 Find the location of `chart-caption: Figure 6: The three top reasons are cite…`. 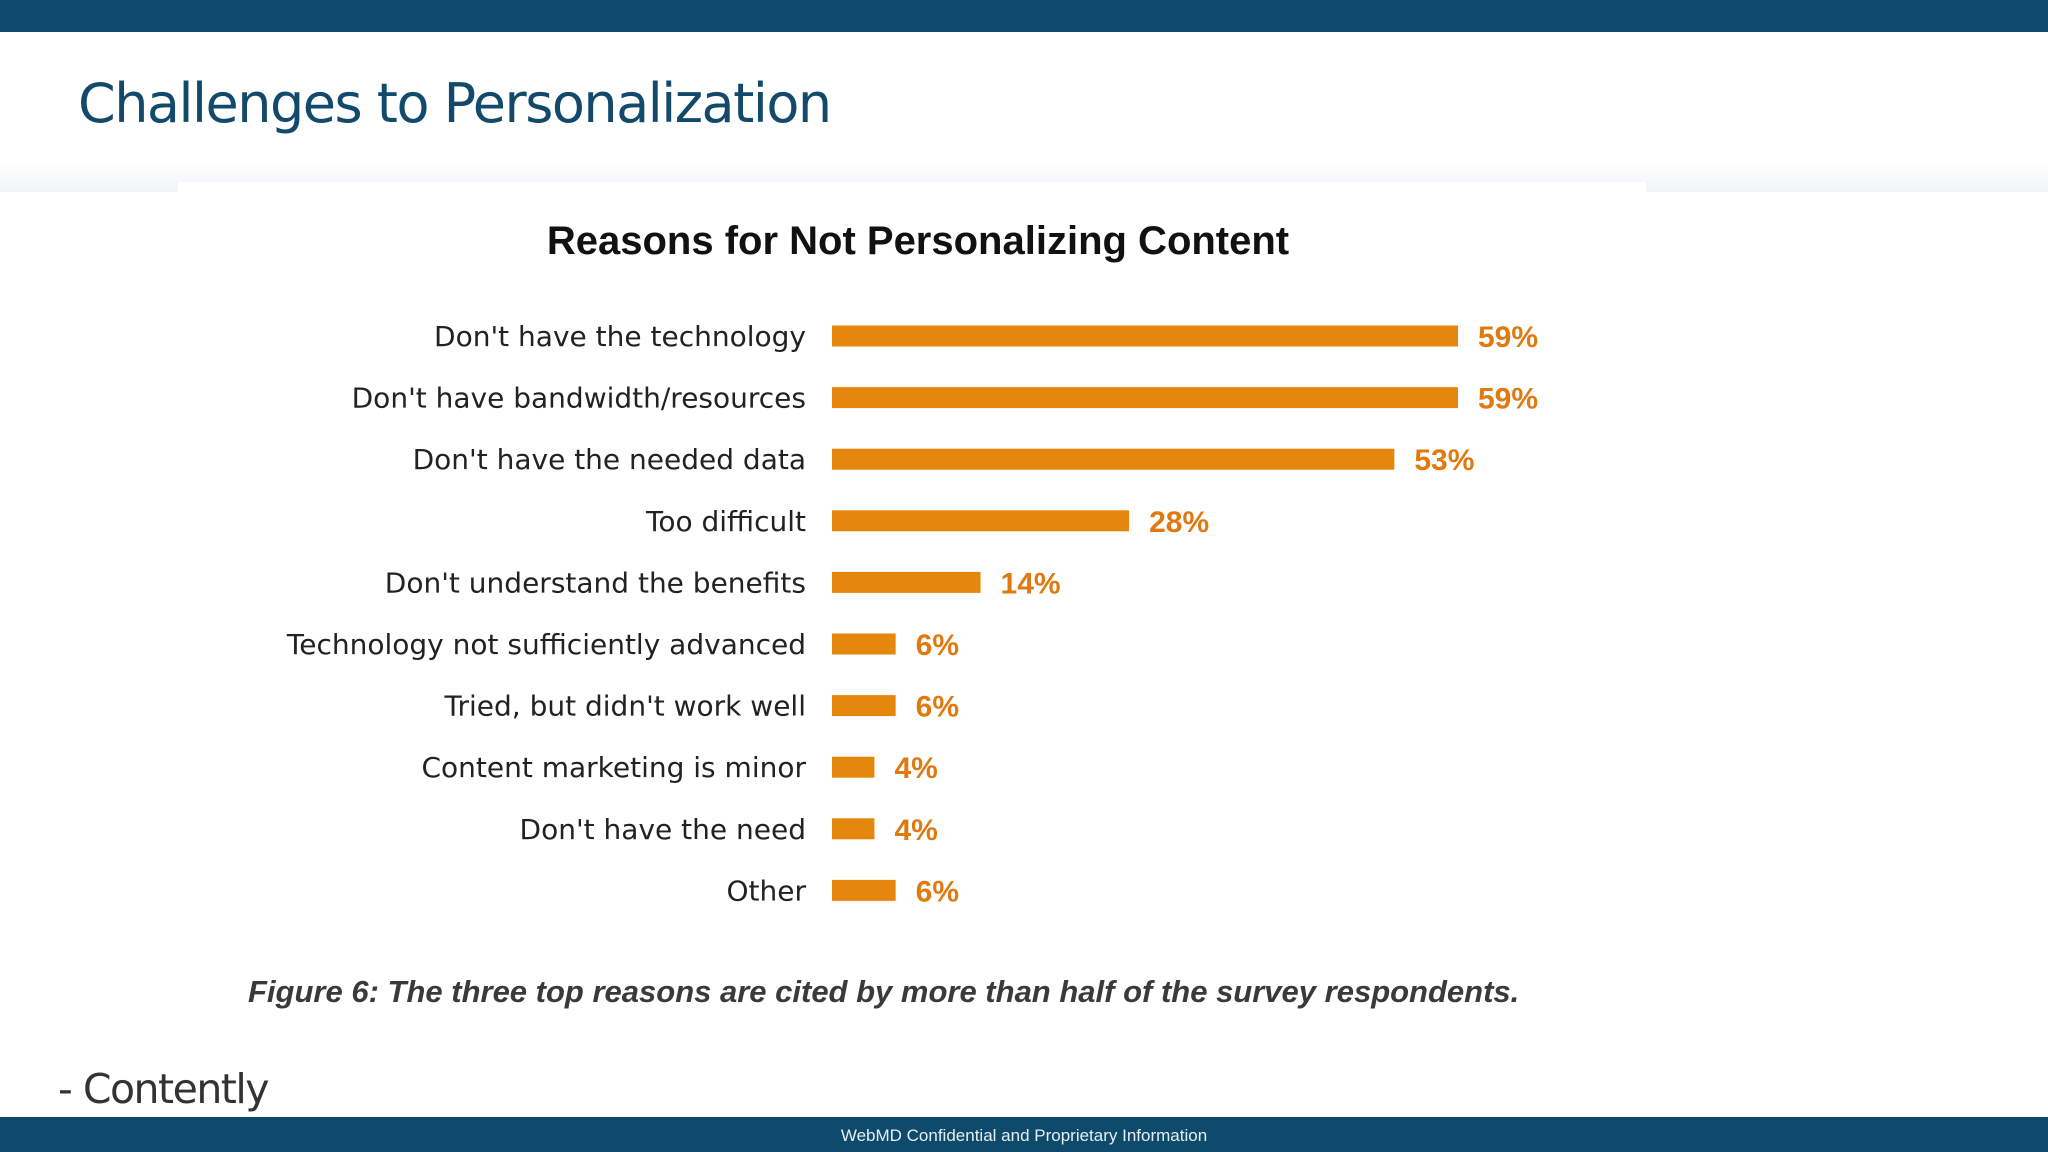

chart-caption: Figure 6: The three top reasons are cite… is located at coordinates (884, 991).